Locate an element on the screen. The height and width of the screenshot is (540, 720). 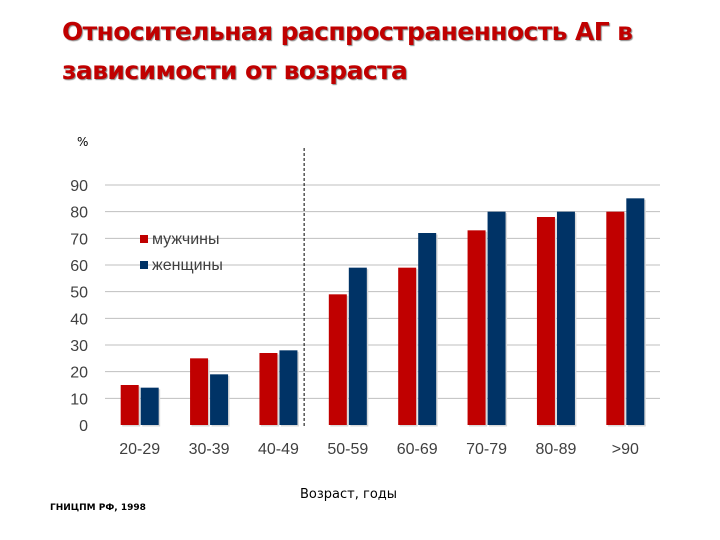
legend-label: мужчины is located at coordinates (186, 239).